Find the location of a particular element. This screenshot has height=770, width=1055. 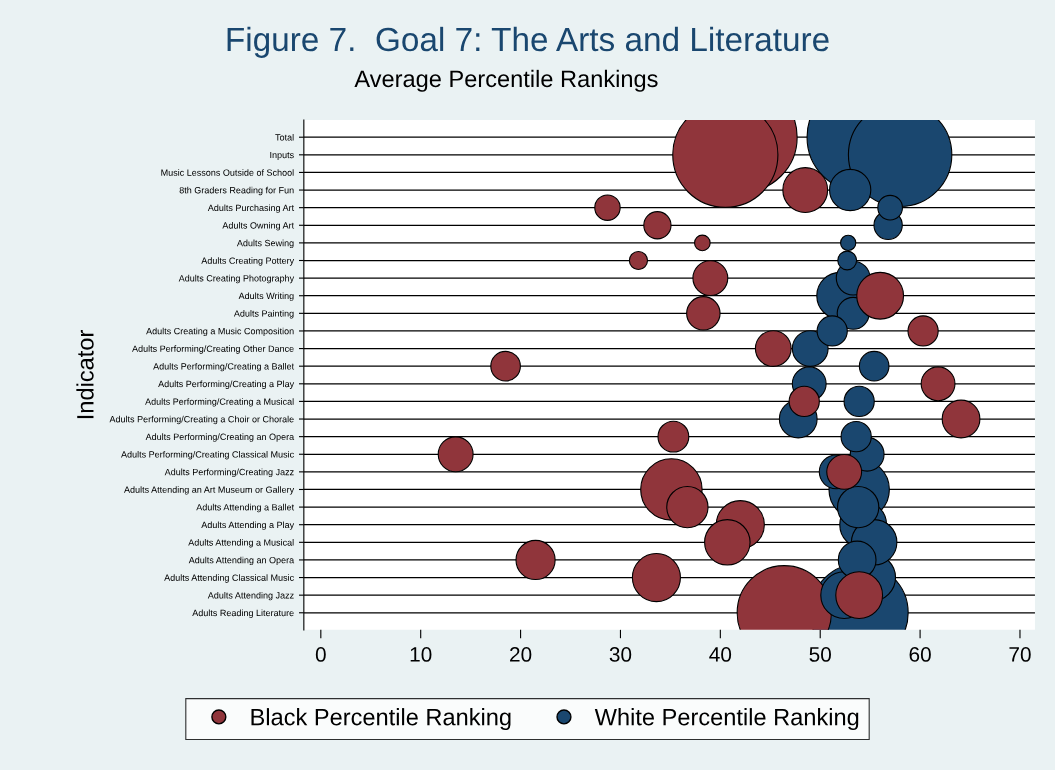

y-tick-label: Adults Creating Pottery is located at coordinates (248, 261).